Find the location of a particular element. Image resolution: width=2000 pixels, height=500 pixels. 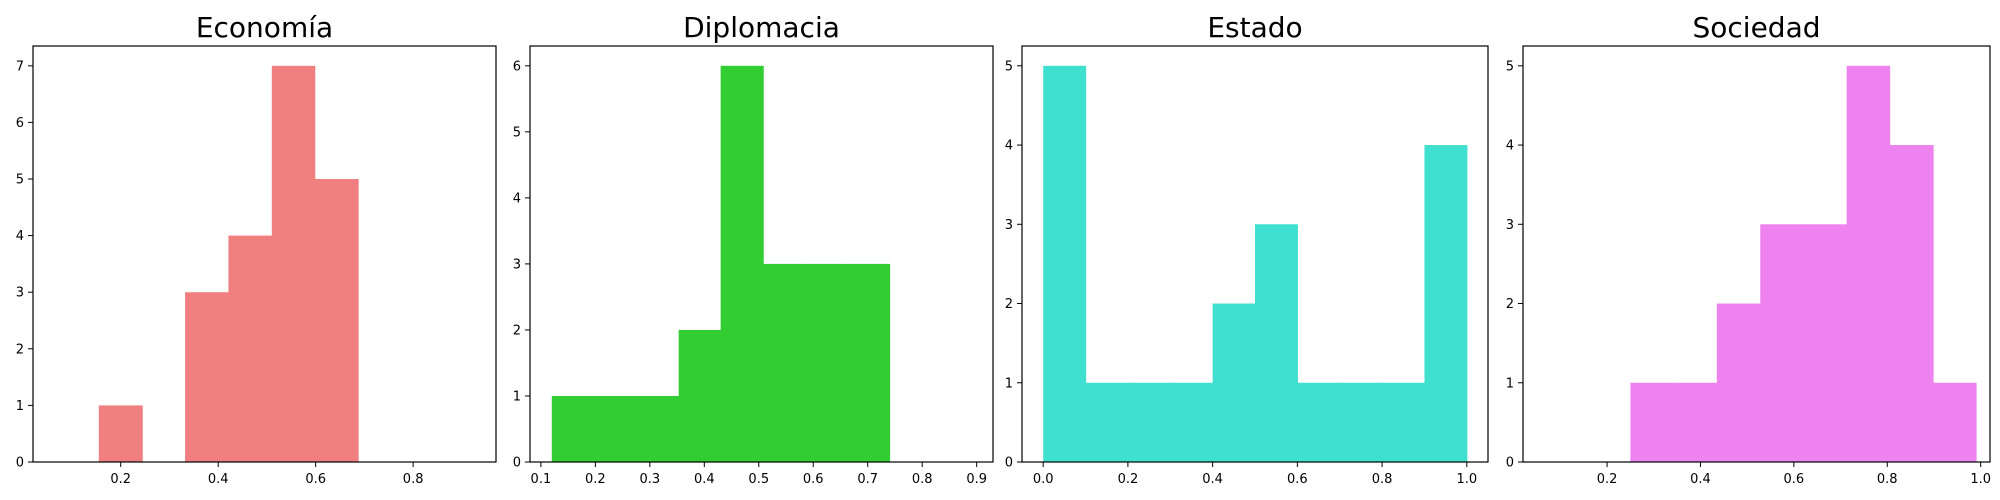

x-tick-label: 0.0 is located at coordinates (1043, 479).